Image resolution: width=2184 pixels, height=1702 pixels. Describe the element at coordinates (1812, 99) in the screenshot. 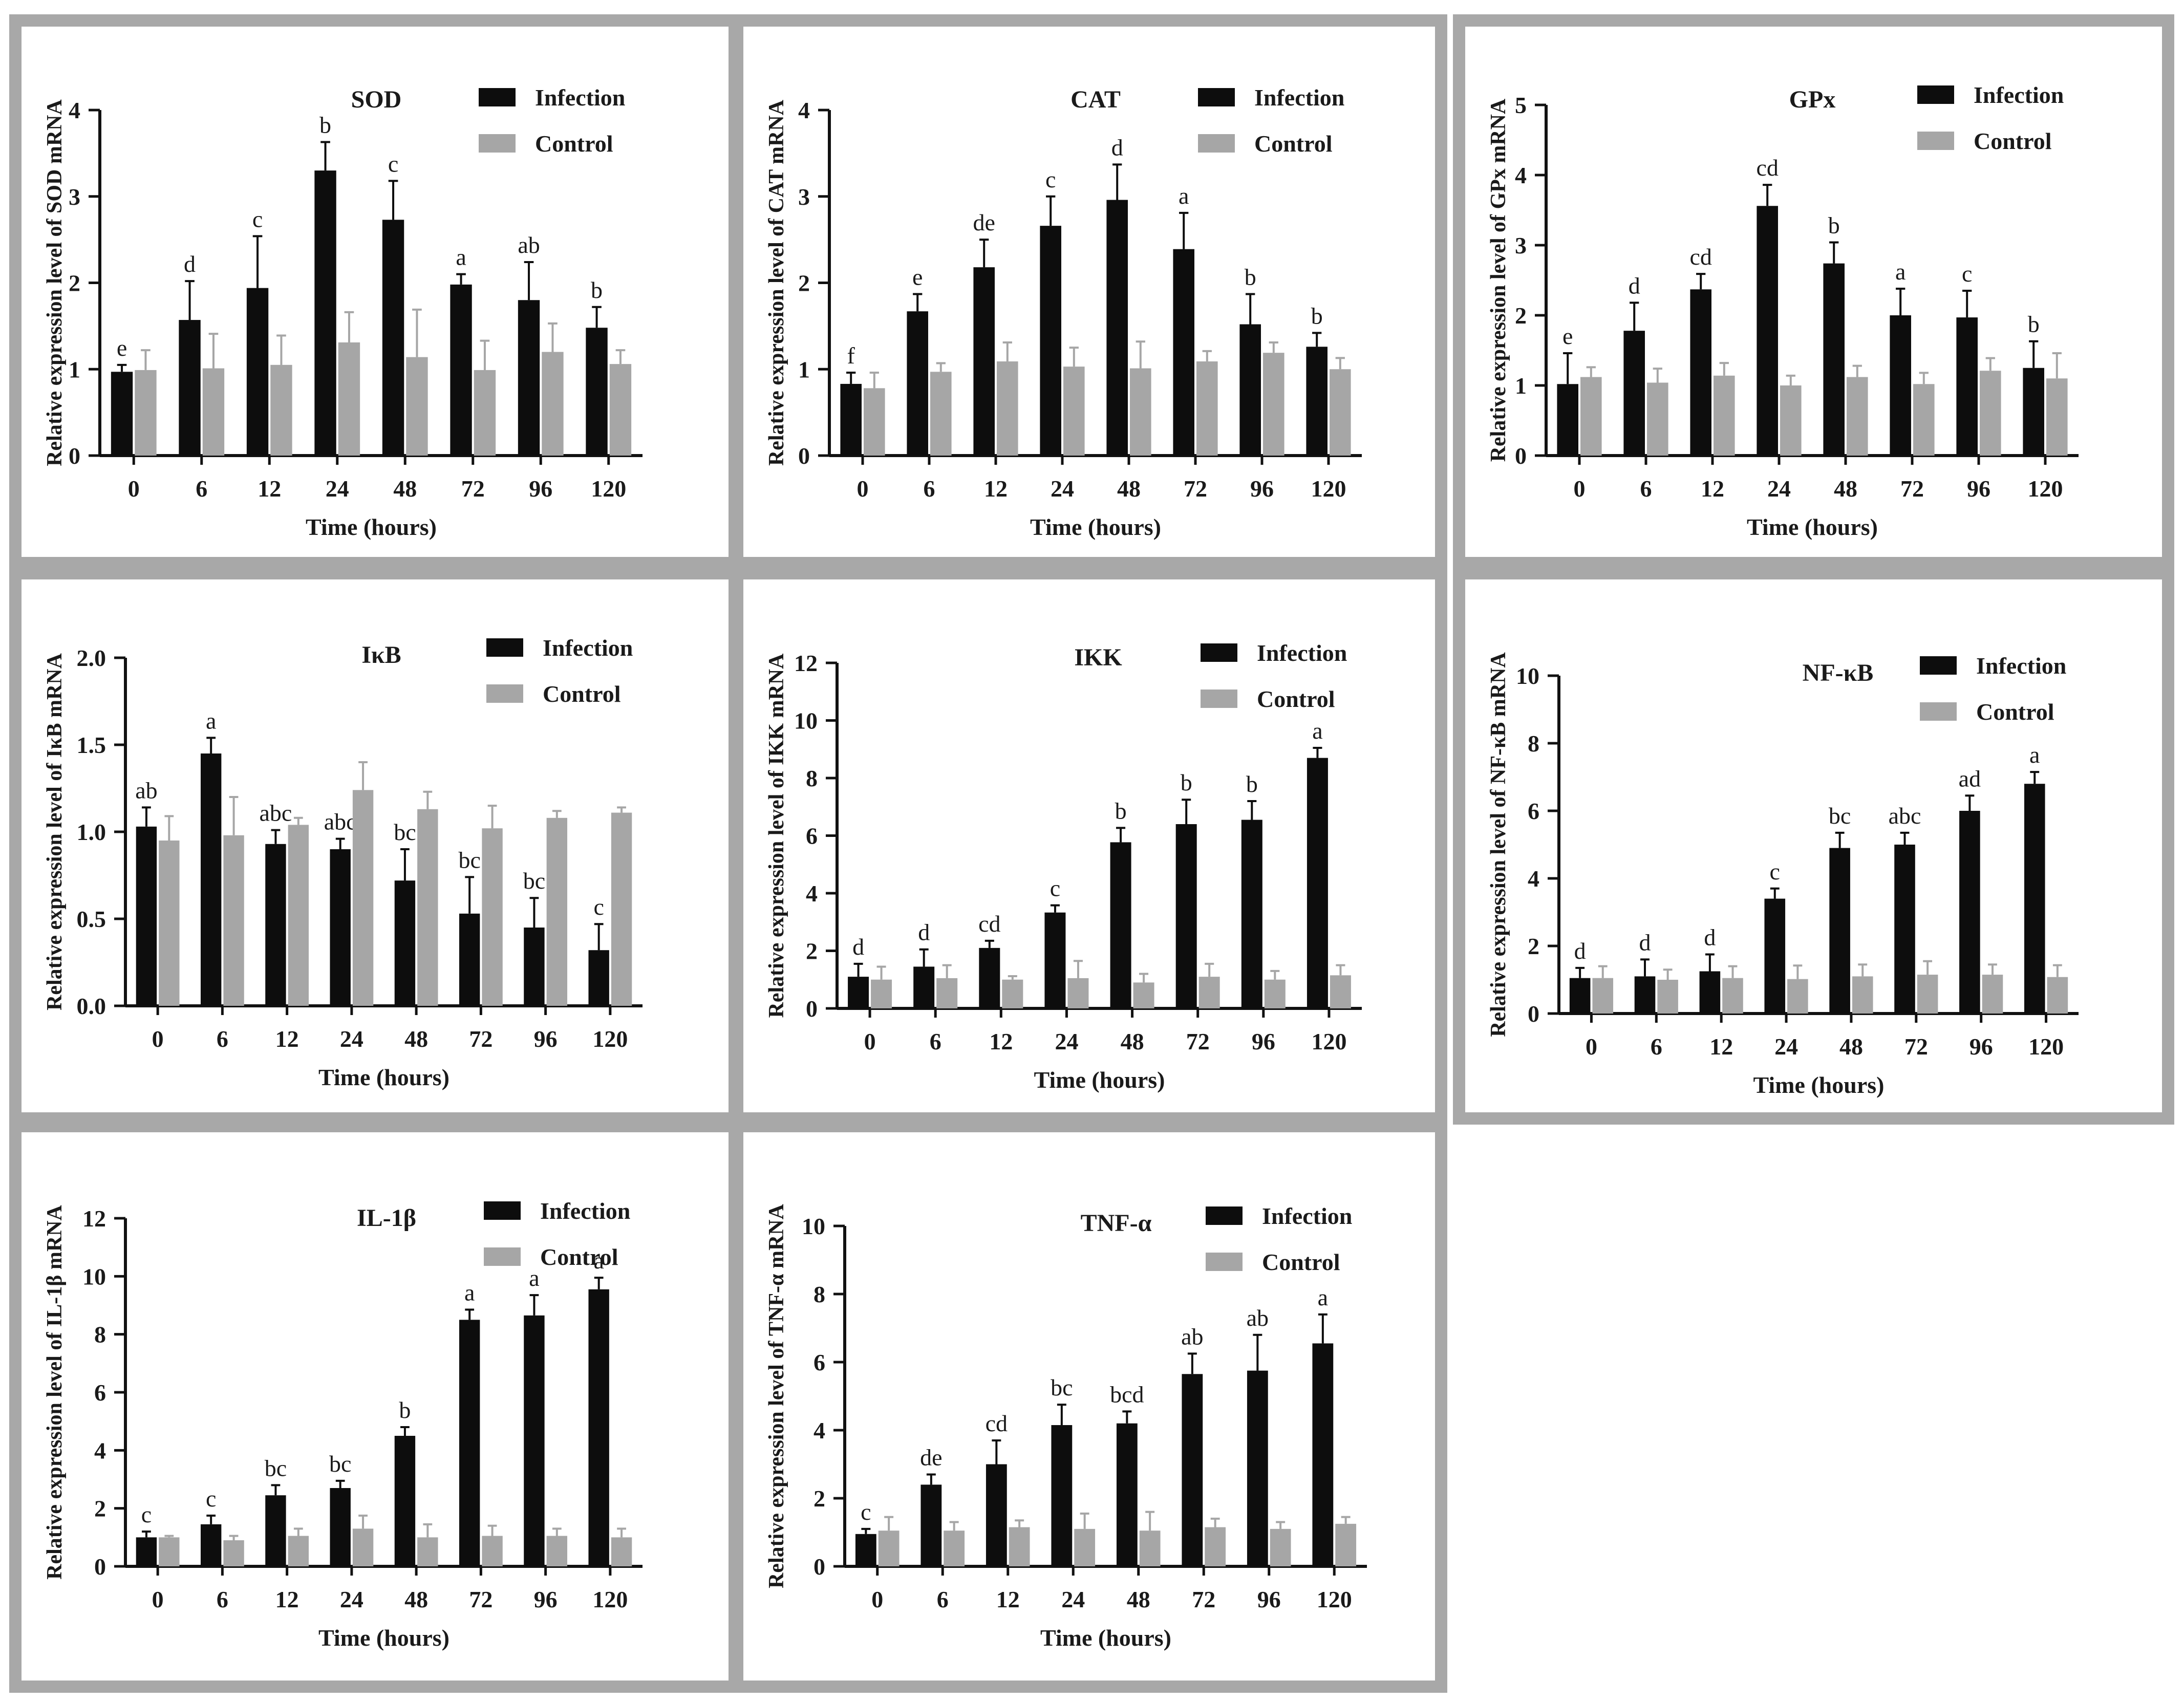

I see `chart-title: GPx` at that location.